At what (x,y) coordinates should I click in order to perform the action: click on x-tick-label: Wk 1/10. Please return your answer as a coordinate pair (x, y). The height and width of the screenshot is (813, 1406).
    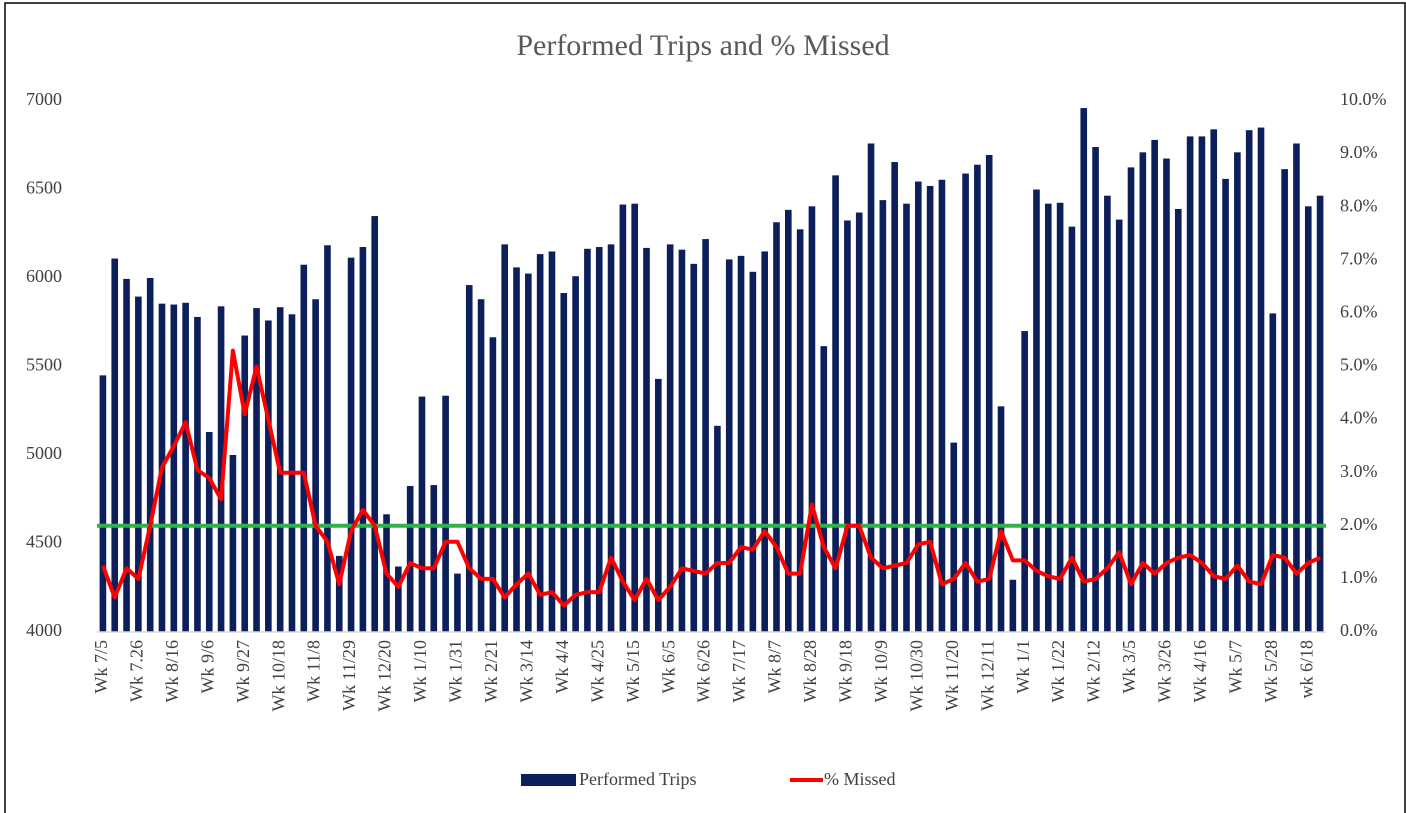
    Looking at the image, I should click on (420, 671).